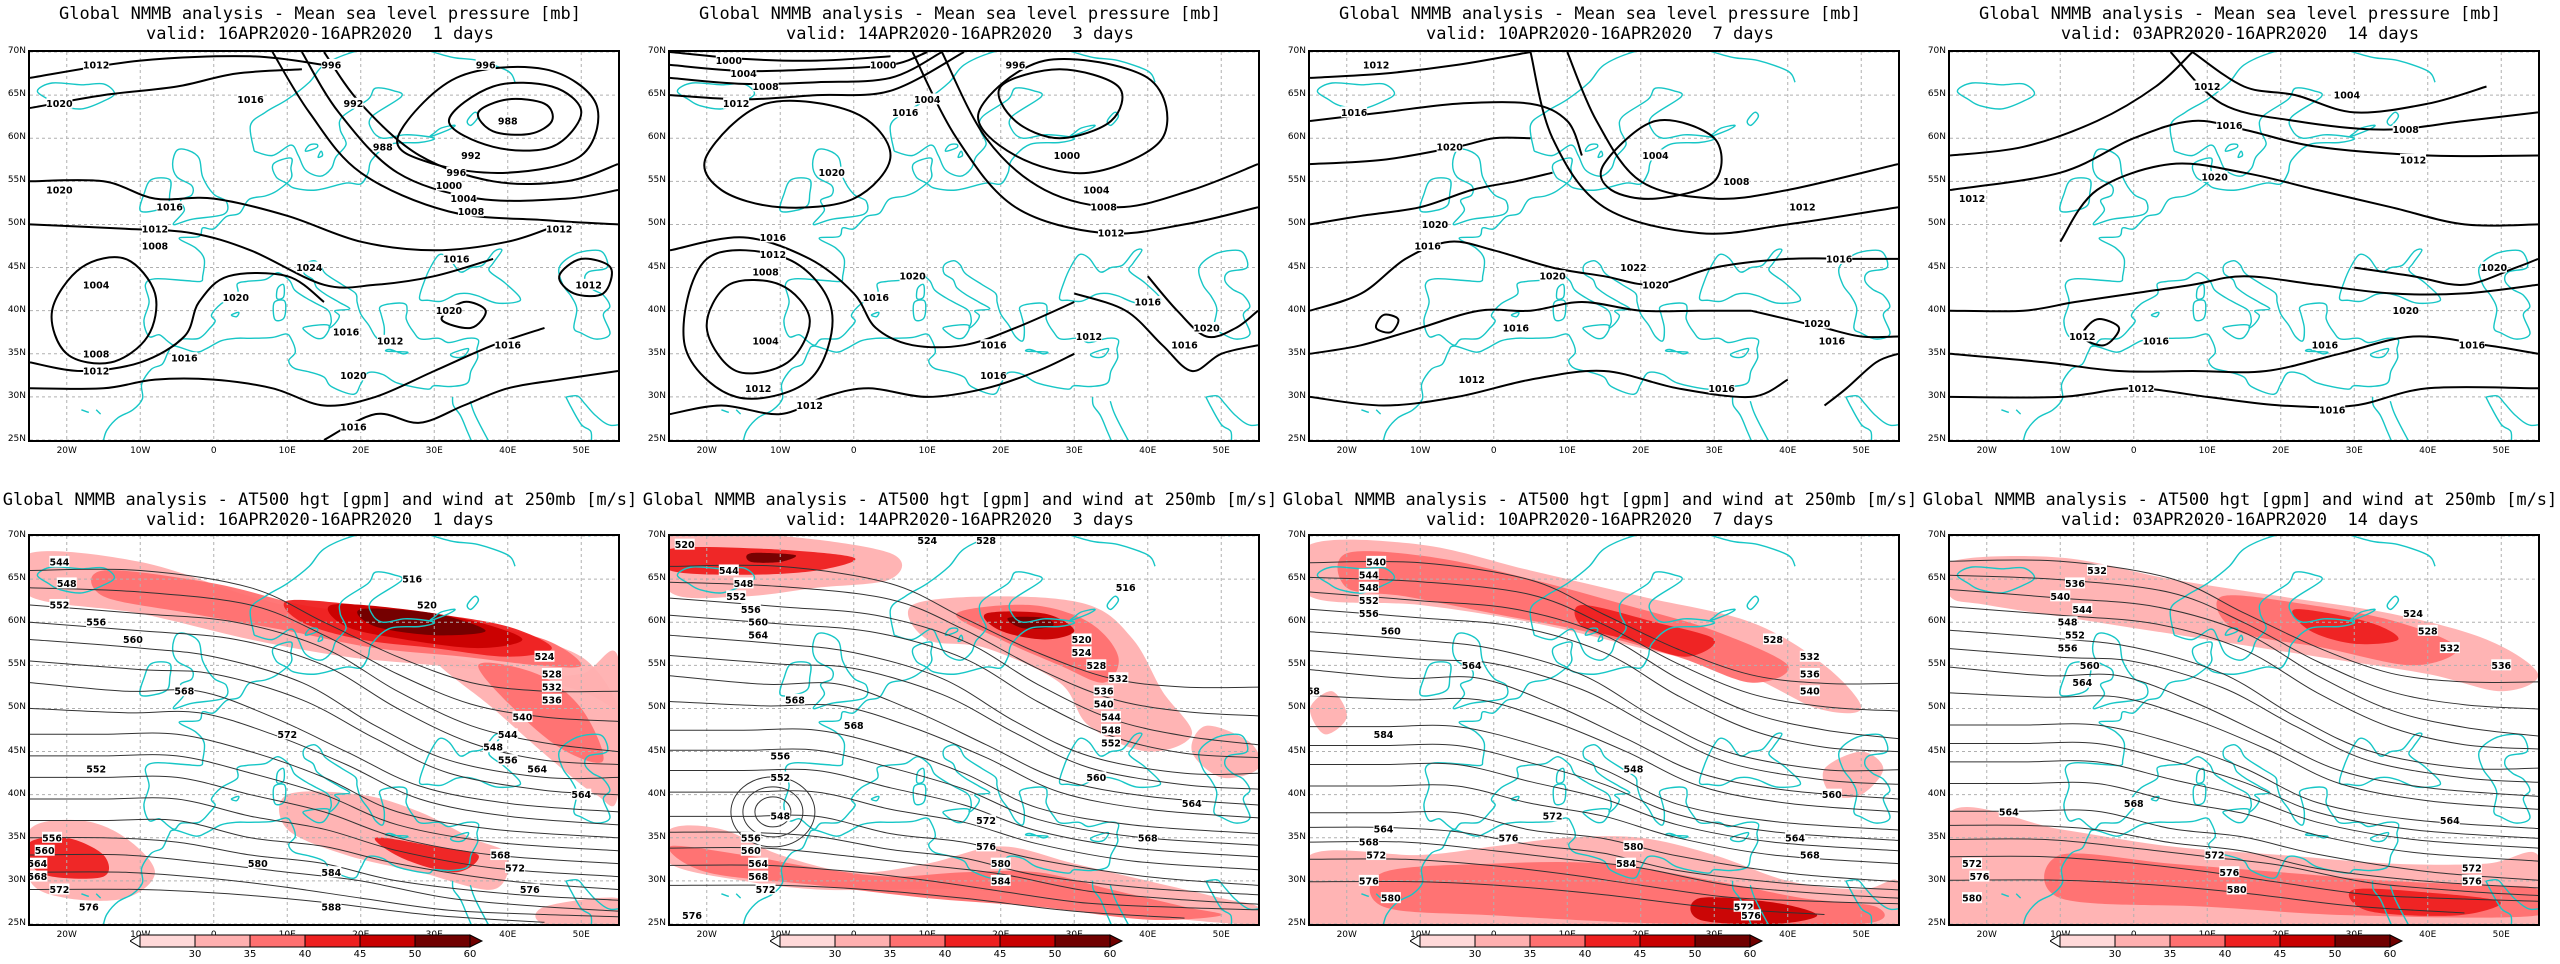 The height and width of the screenshot is (964, 2560). Describe the element at coordinates (305, 954) in the screenshot. I see `colorbar-tick: 40` at that location.